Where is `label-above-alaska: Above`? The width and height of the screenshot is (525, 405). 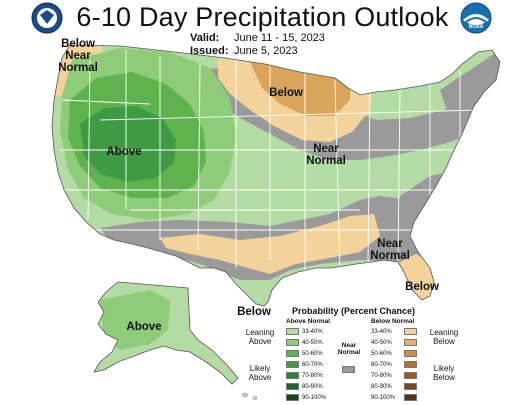 label-above-alaska: Above is located at coordinates (144, 327).